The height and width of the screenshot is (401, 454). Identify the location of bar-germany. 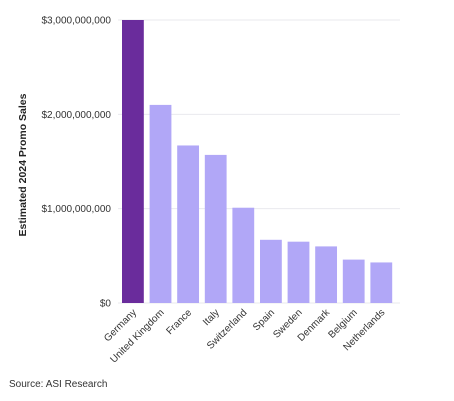
(133, 161).